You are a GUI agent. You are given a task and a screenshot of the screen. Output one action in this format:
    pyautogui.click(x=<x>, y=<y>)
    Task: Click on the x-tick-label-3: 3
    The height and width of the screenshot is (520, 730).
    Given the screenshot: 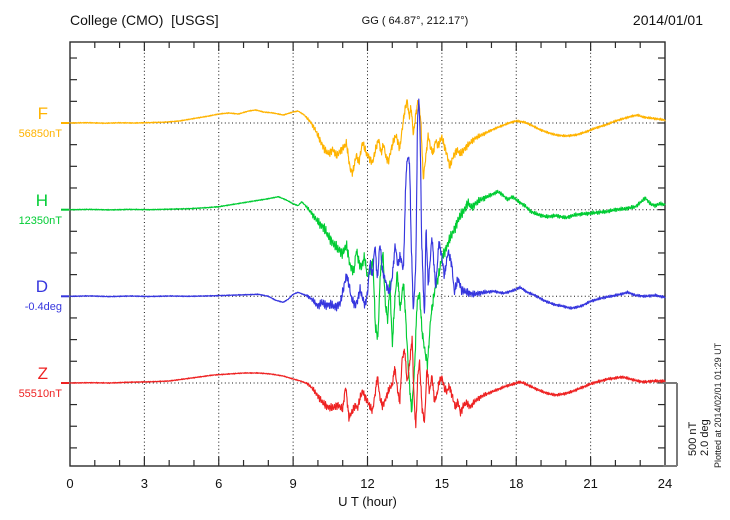 What is the action you would take?
    pyautogui.click(x=144, y=483)
    